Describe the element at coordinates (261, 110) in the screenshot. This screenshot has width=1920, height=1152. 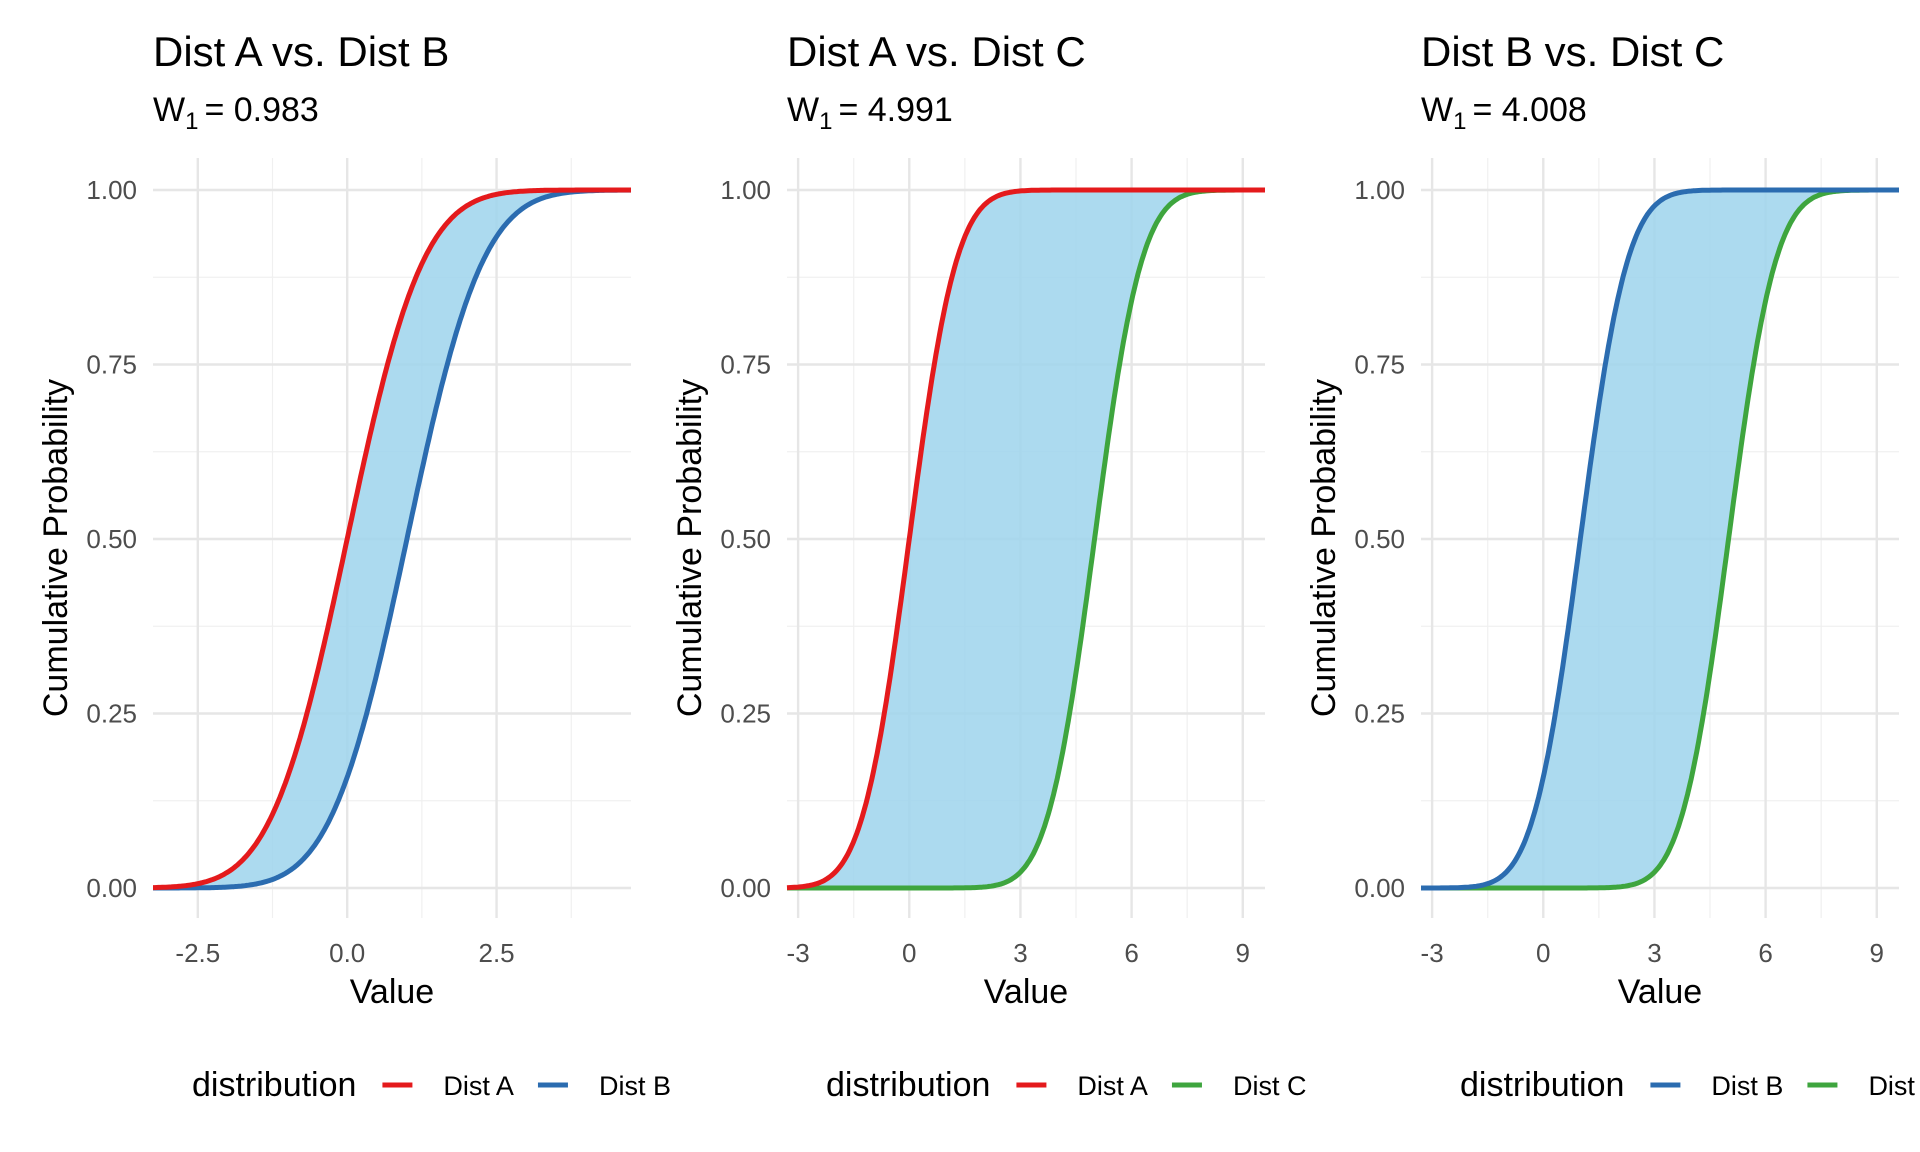
I see `subtitle-value: = 0.983` at that location.